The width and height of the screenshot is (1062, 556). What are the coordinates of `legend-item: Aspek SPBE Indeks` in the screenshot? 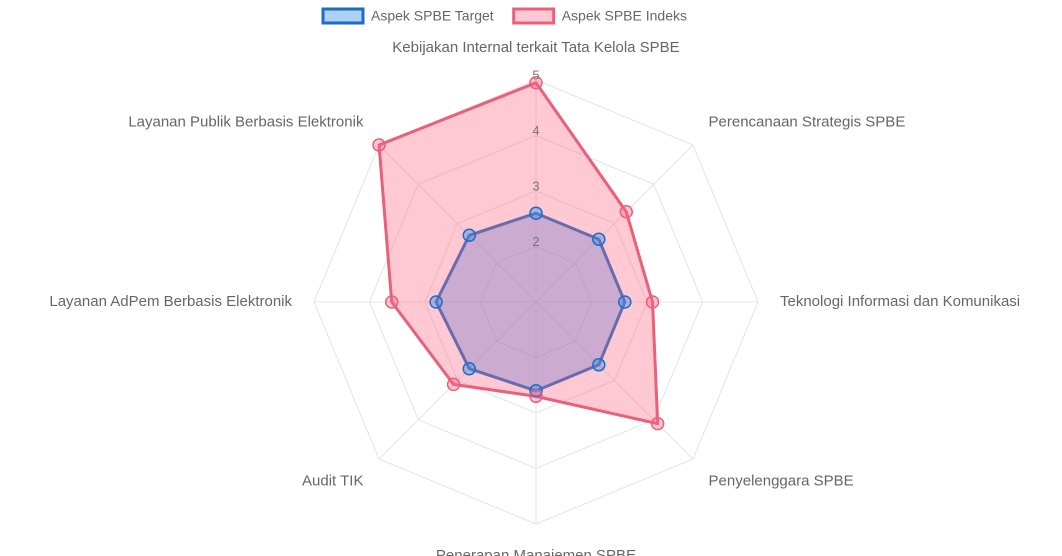 It's located at (599, 16).